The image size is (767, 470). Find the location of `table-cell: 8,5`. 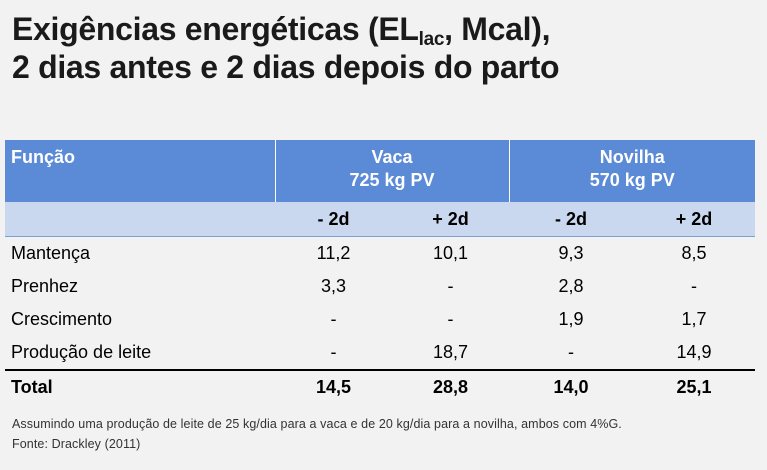

table-cell: 8,5 is located at coordinates (694, 253).